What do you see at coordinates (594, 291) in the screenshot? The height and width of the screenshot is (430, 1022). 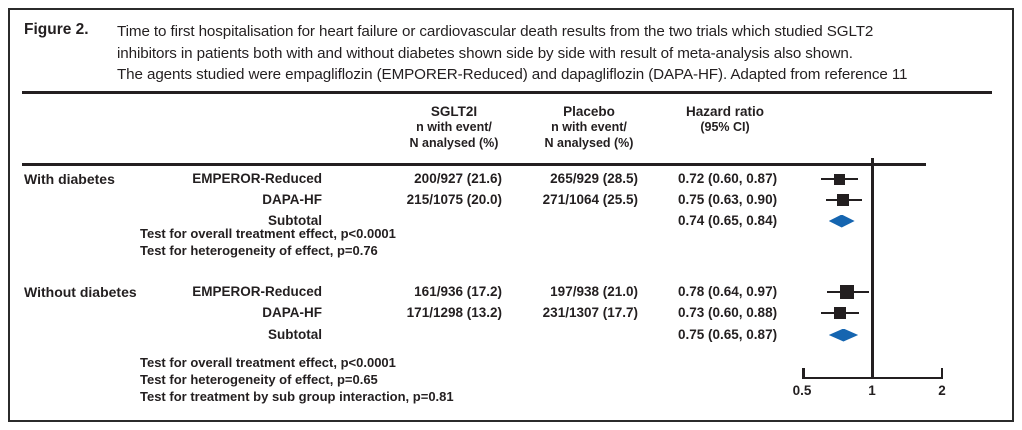 I see `placebo-value: 197/938 (21.0)` at bounding box center [594, 291].